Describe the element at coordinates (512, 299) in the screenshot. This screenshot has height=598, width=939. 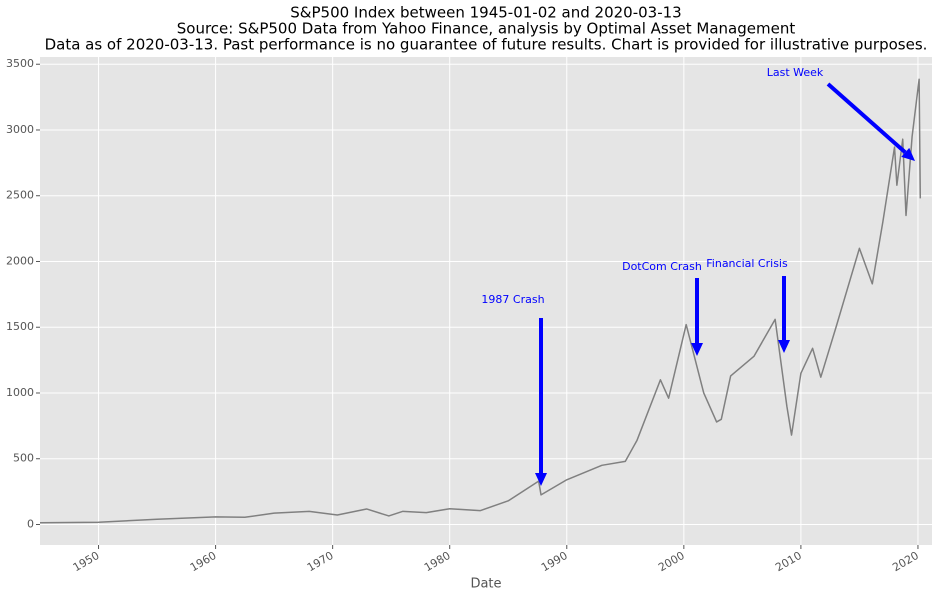
I see `annotation: 1987 Crash` at that location.